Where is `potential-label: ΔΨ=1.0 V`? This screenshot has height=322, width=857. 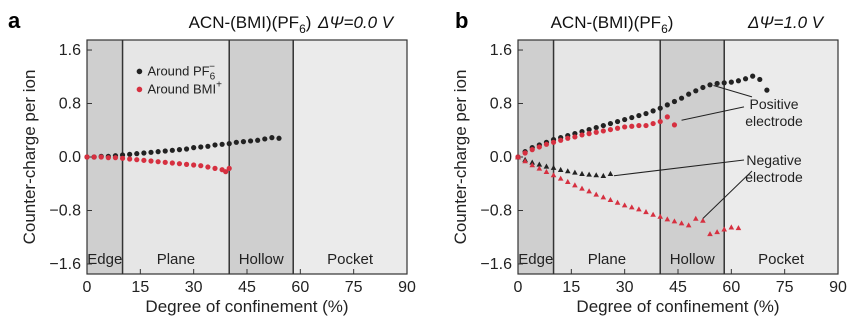
potential-label: ΔΨ=1.0 V is located at coordinates (786, 22).